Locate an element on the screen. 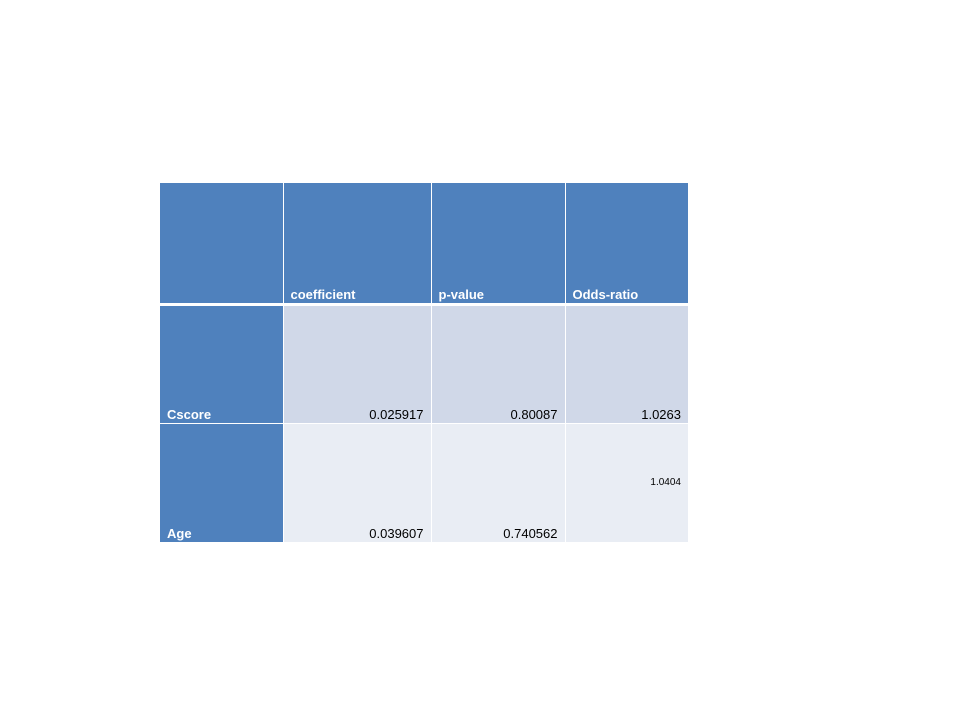 Image resolution: width=960 pixels, height=720 pixels. age-coefficient: 0.039607 is located at coordinates (357, 482).